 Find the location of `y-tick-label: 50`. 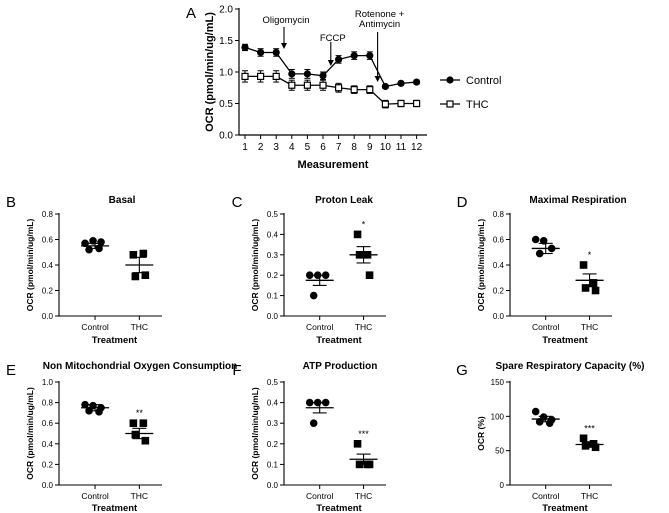

y-tick-label: 50 is located at coordinates (499, 451).